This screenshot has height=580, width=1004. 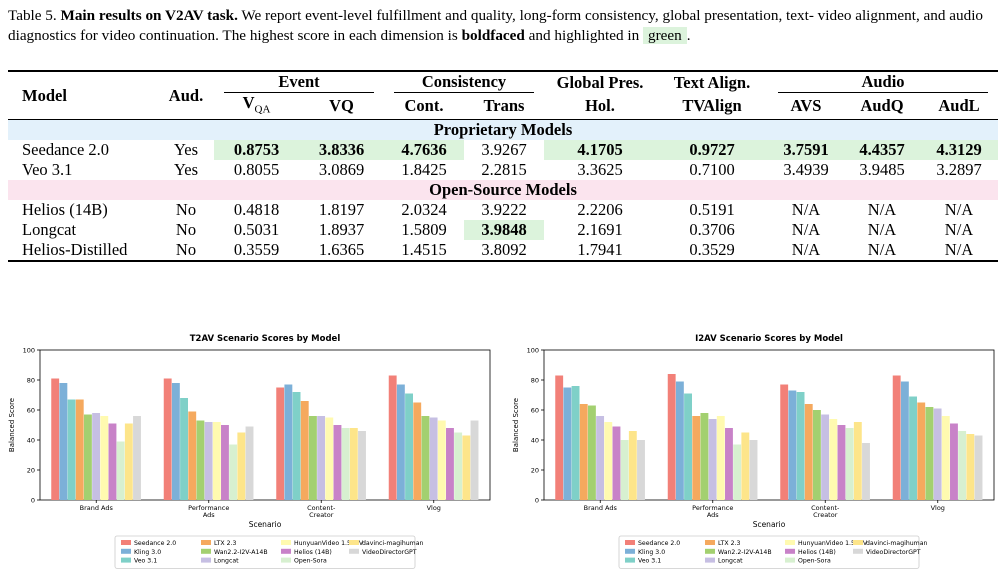 What do you see at coordinates (659, 543) in the screenshot?
I see `legend-label: Seedance 2.0` at bounding box center [659, 543].